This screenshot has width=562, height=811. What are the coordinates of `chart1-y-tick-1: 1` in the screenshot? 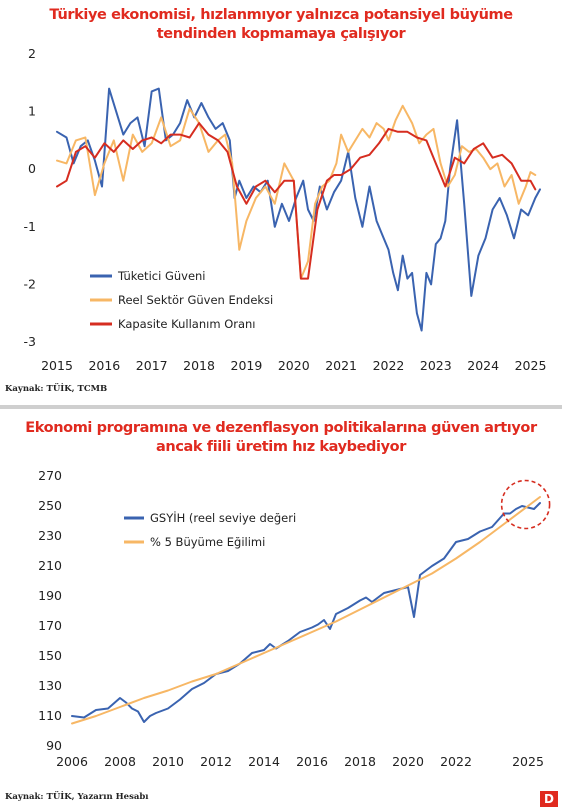 It's located at (32, 111).